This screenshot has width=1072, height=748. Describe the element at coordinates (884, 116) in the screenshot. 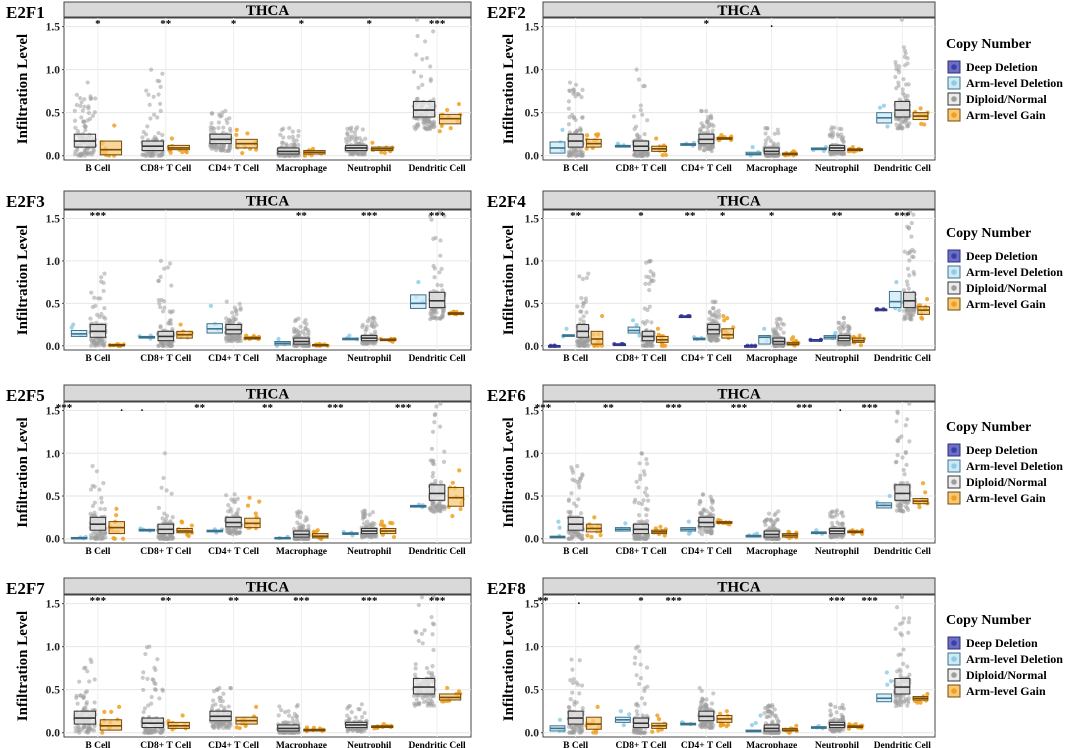

I see `box-dendritic-cell-arm-level-deletion` at that location.